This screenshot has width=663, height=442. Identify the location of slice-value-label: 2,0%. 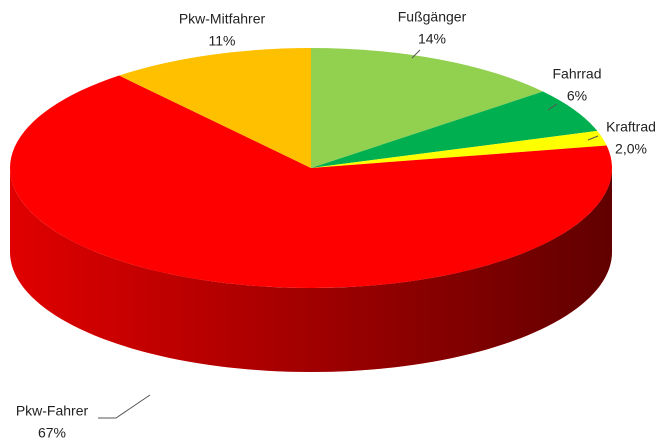
(631, 149).